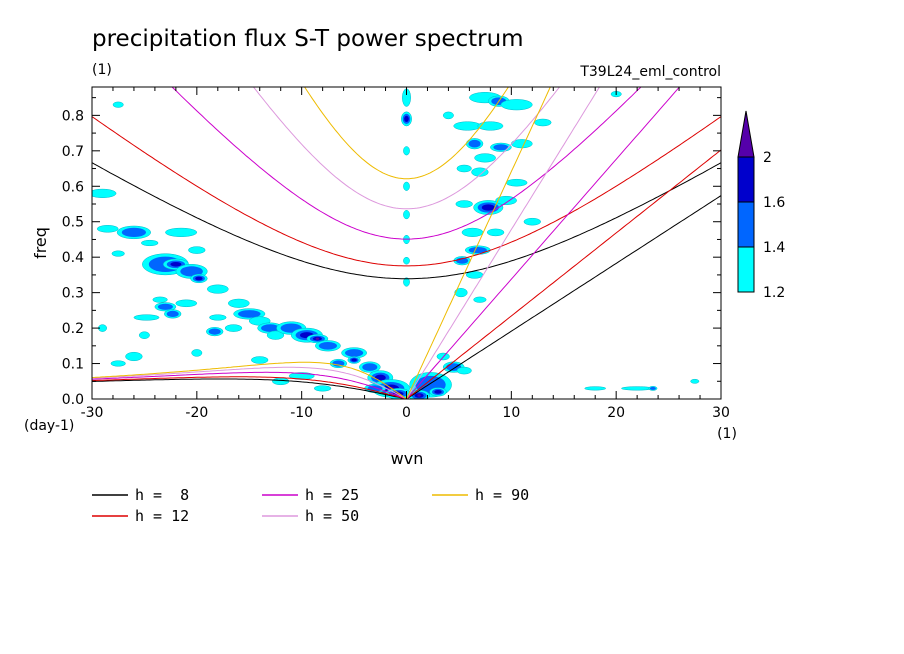 Image resolution: width=904 pixels, height=654 pixels. Describe the element at coordinates (406, 413) in the screenshot. I see `x-tick-label-3: 0` at that location.